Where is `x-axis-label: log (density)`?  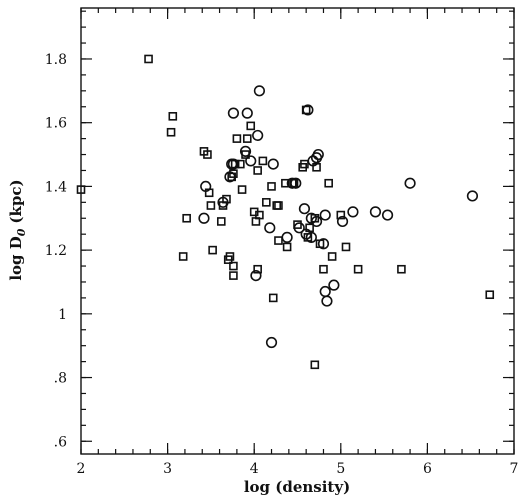 x-axis-label: log (density) is located at coordinates (297, 486).